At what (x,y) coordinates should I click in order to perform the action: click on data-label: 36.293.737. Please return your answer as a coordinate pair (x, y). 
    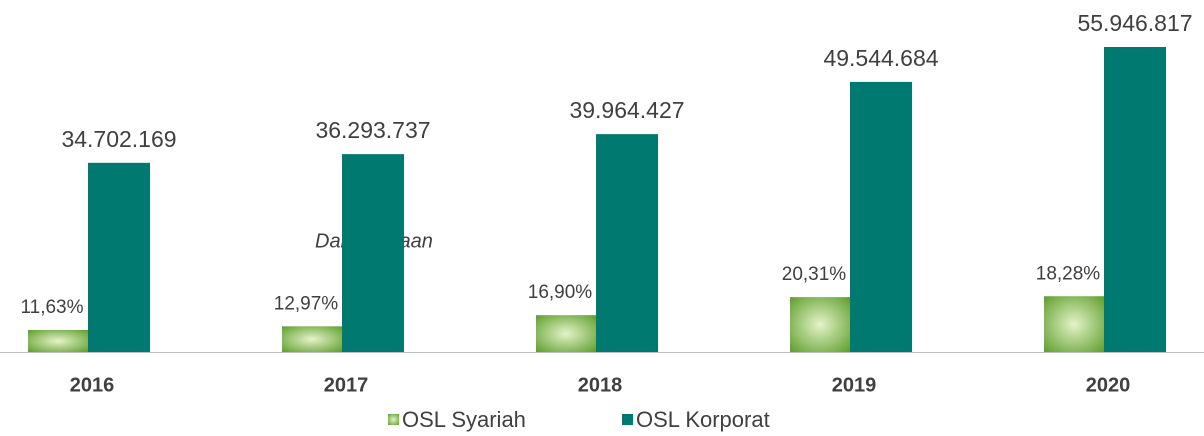
    Looking at the image, I should click on (372, 130).